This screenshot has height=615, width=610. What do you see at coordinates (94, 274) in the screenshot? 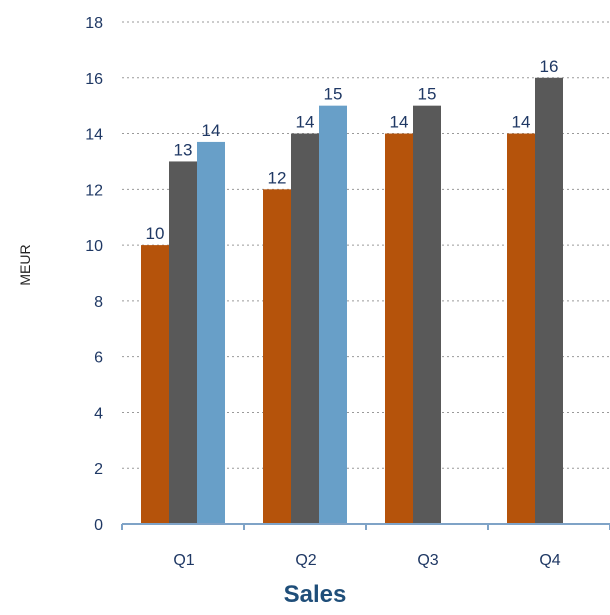
I see `y-axis-ticks: 0 2 4 6 8 10 12 14 16 18` at bounding box center [94, 274].